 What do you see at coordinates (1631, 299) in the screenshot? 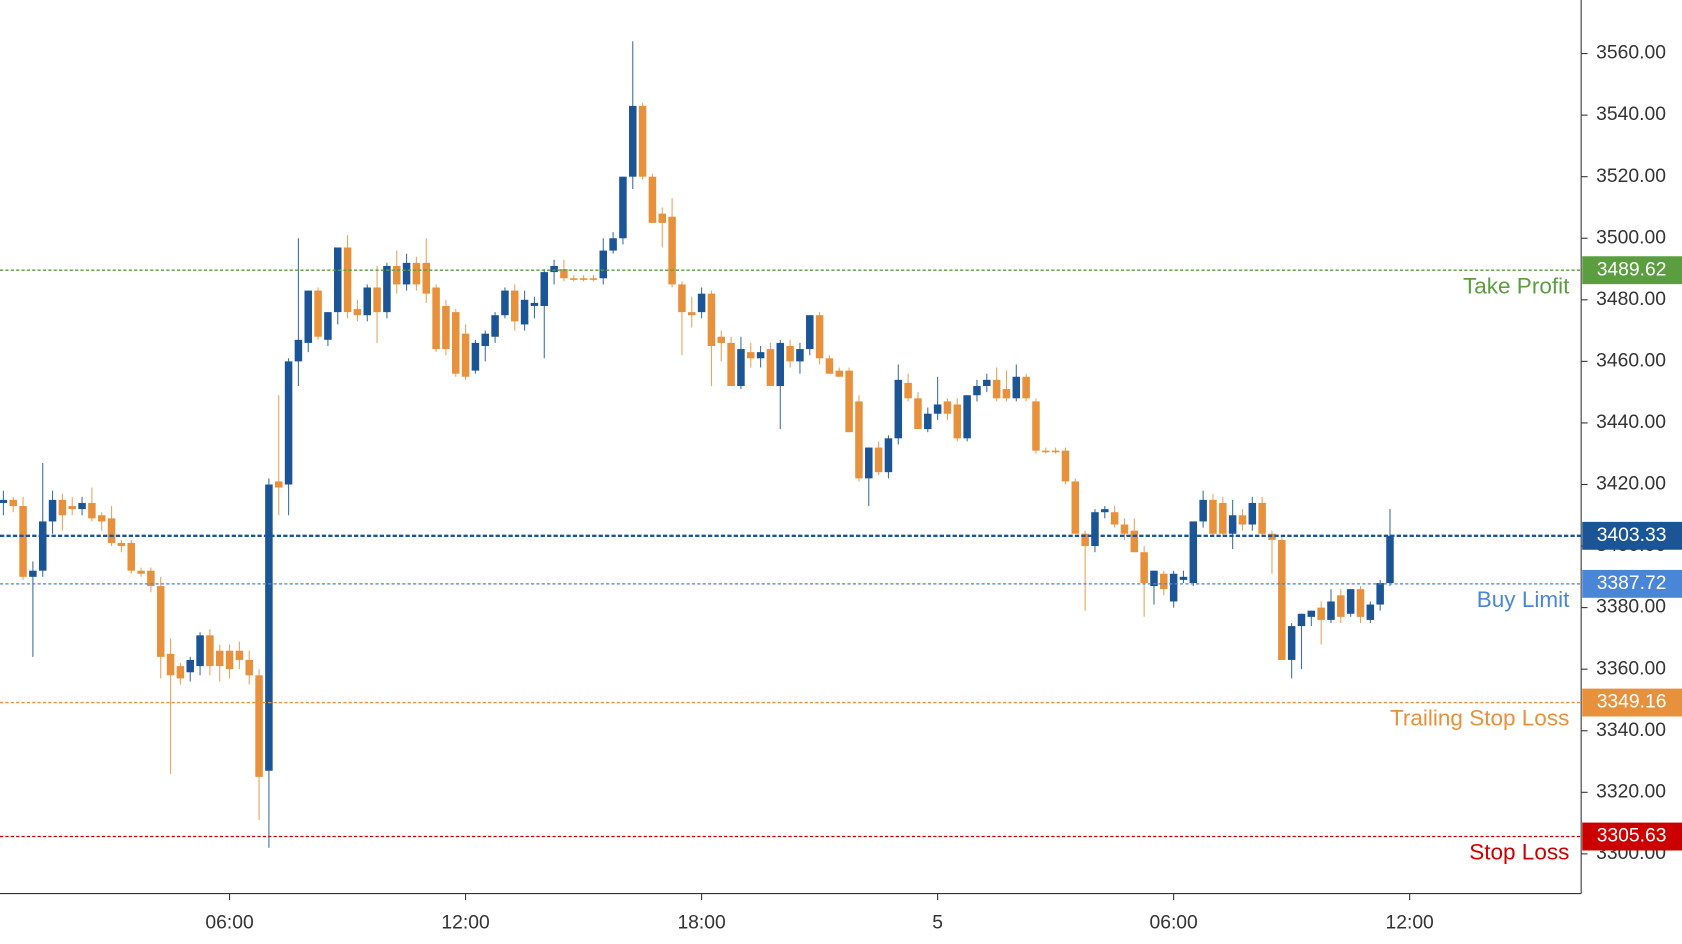
I see `y-tick-label: 3480.00` at bounding box center [1631, 299].